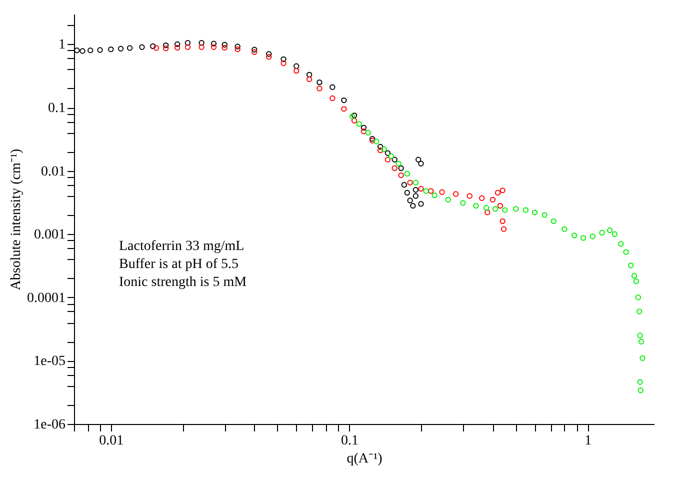  What do you see at coordinates (364, 459) in the screenshot?
I see `x-axis-title: q(A⁻¹)` at bounding box center [364, 459].